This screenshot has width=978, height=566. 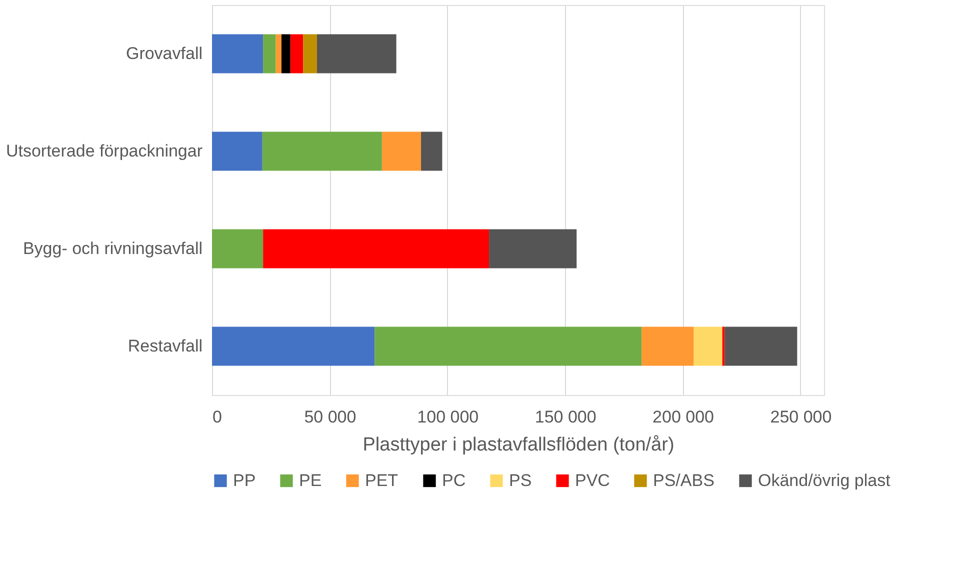 What do you see at coordinates (592, 480) in the screenshot?
I see `legend-label: PVC` at bounding box center [592, 480].